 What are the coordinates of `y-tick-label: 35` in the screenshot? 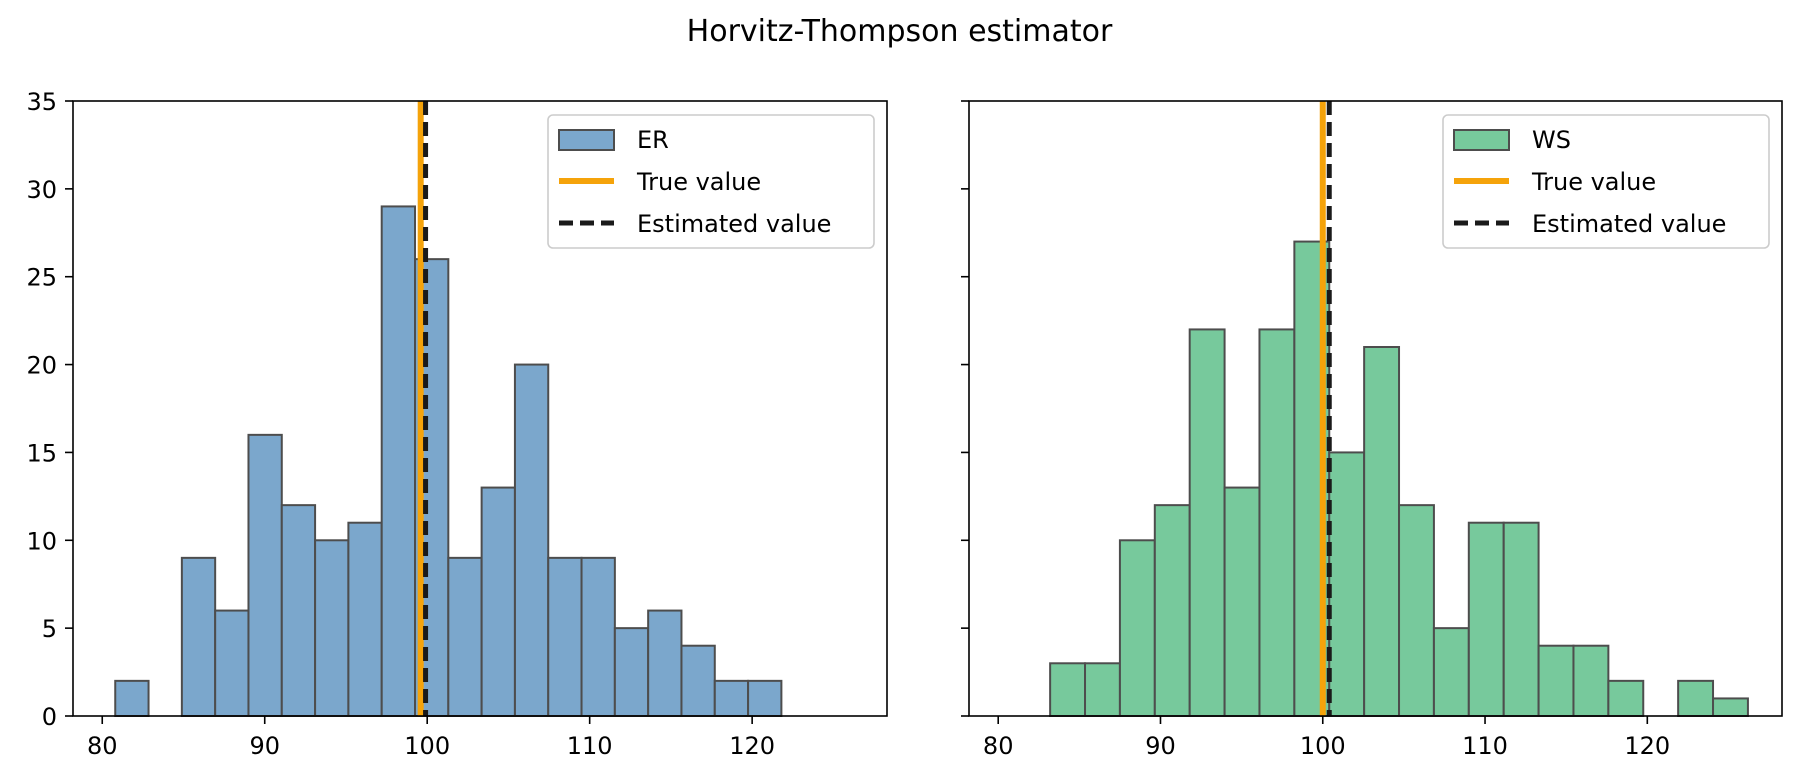 It's located at (41, 102).